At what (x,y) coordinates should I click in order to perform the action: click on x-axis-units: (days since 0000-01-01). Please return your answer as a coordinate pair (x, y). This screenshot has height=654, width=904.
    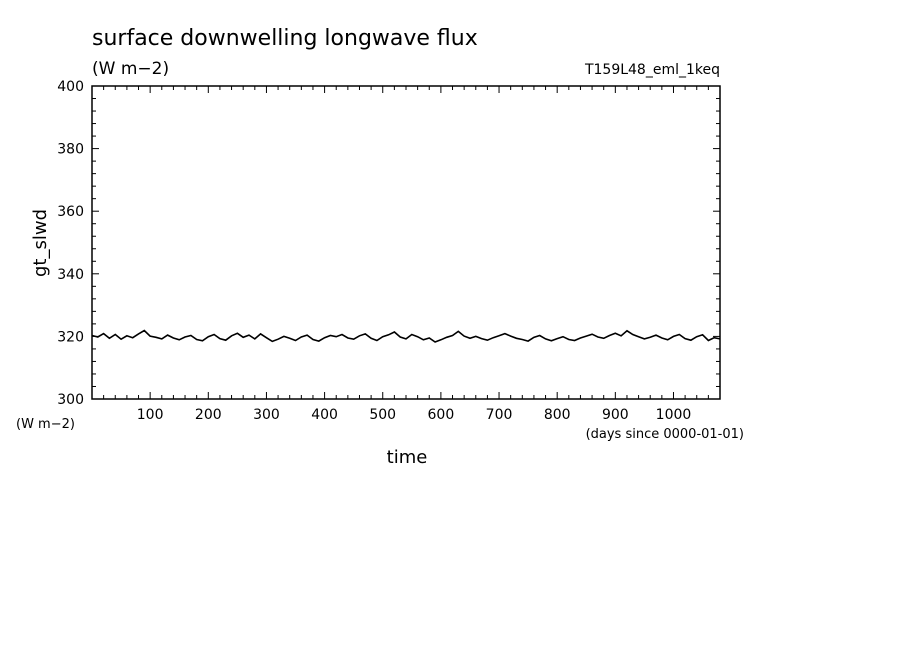
    Looking at the image, I should click on (665, 434).